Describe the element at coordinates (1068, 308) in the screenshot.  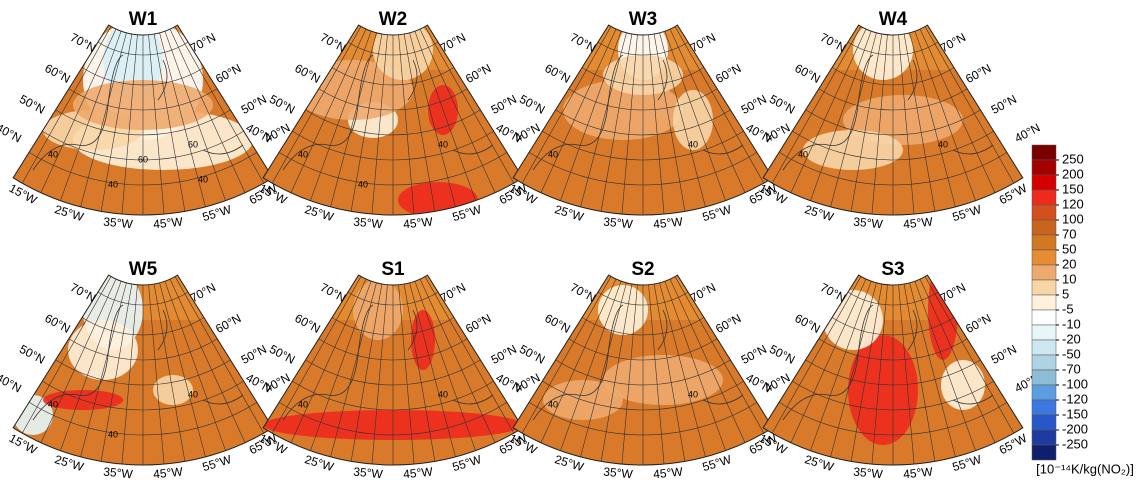
I see `colorbar-label: -5` at that location.